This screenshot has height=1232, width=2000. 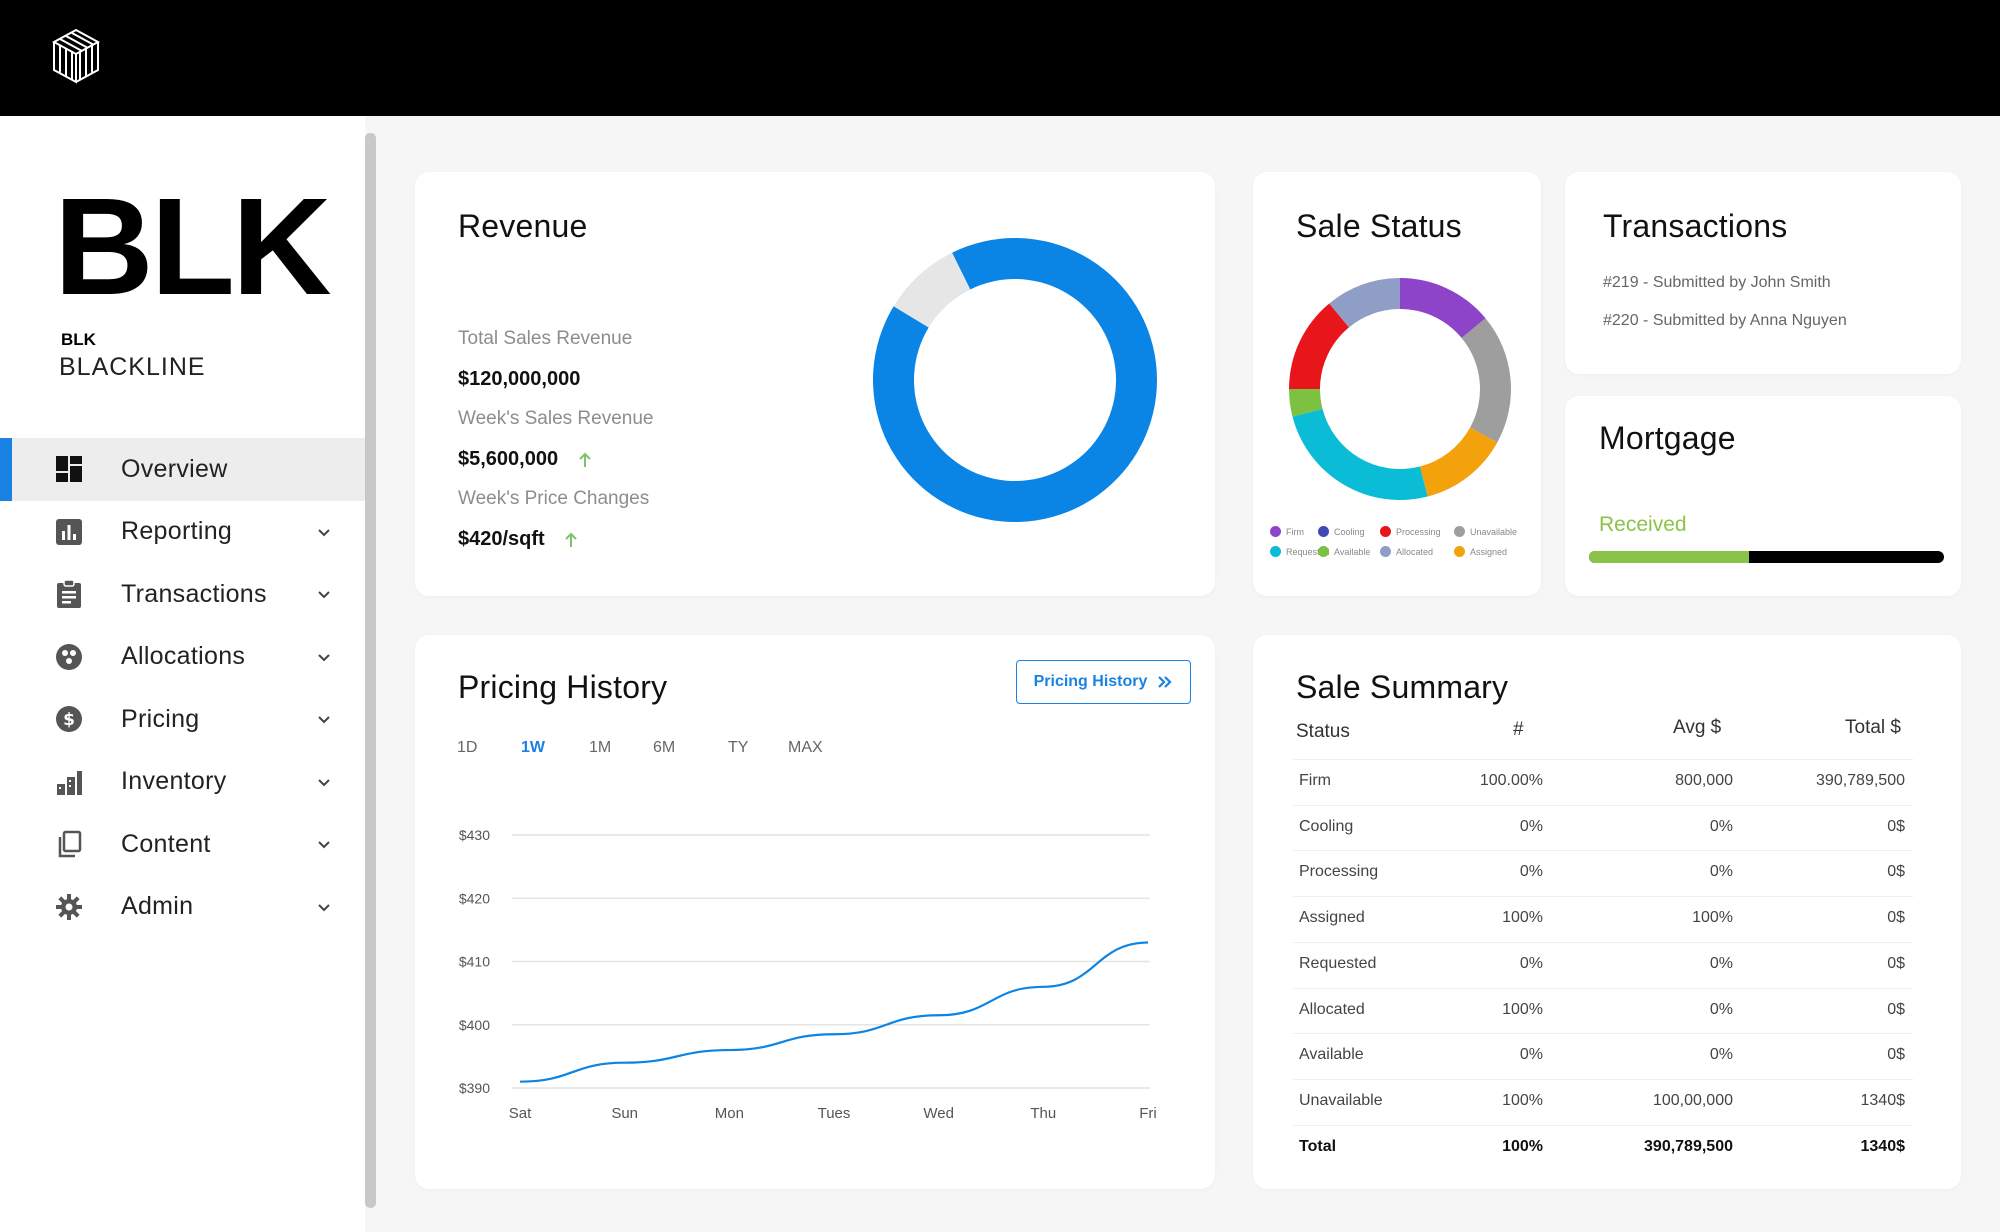 I want to click on y-tick-label: $420, so click(x=474, y=898).